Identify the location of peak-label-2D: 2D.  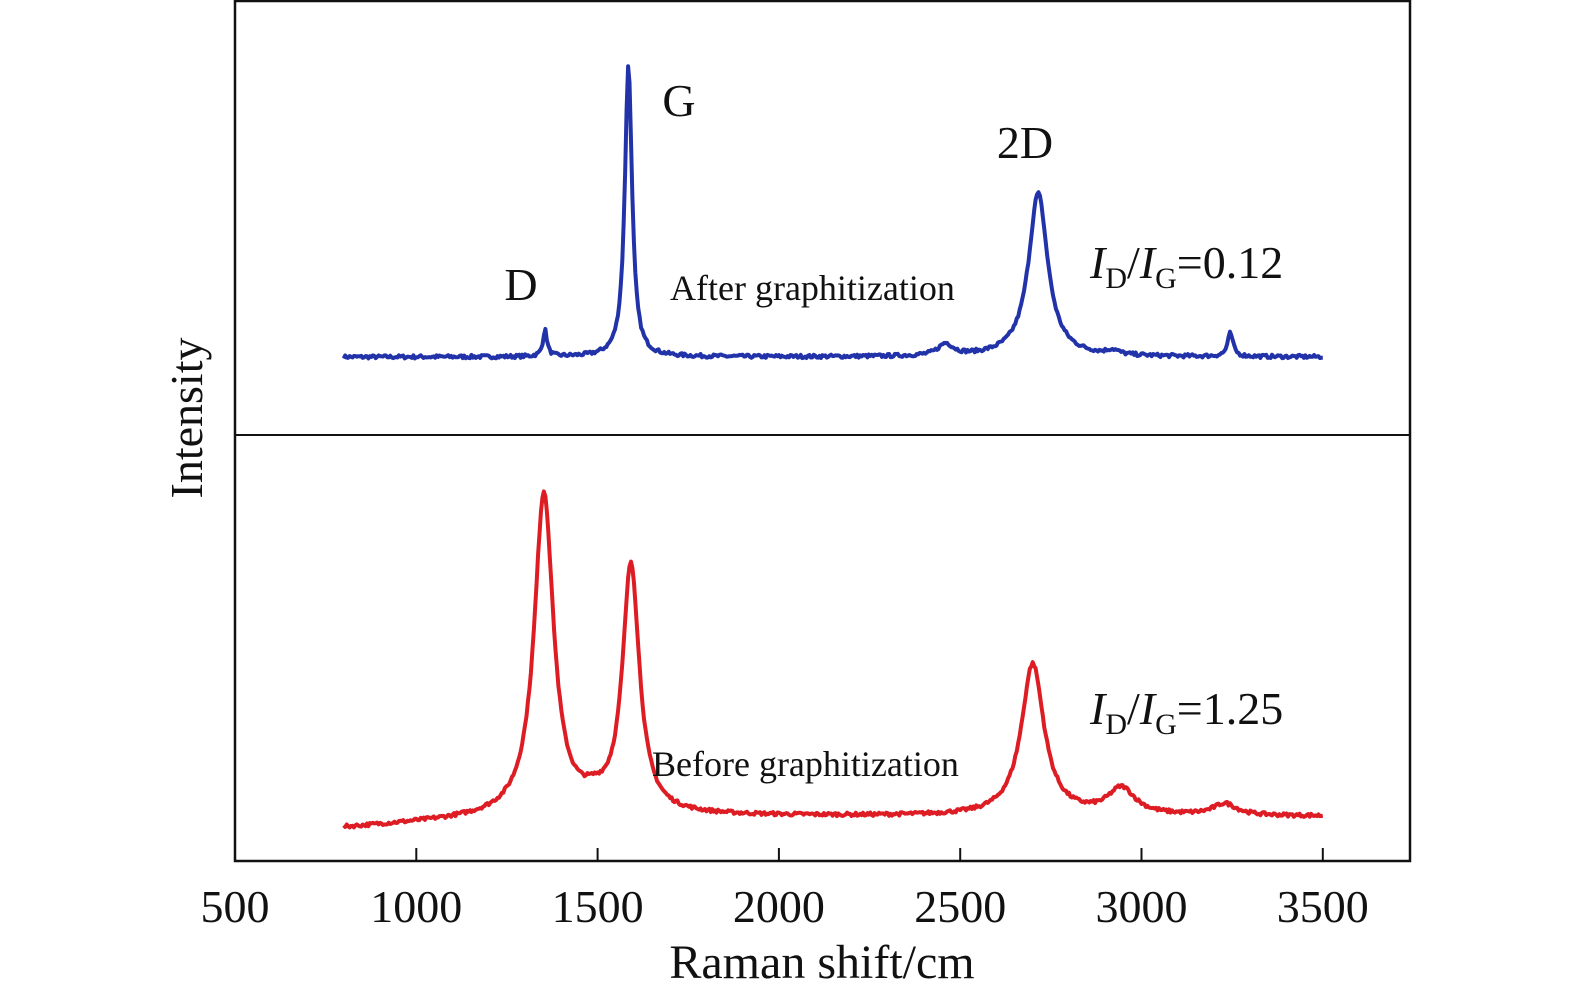
(1025, 142).